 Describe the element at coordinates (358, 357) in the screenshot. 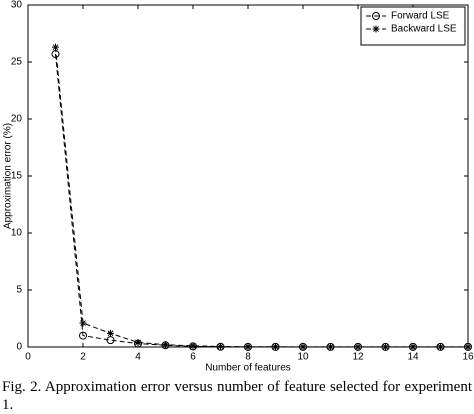

I see `x-tick-label: 12` at that location.